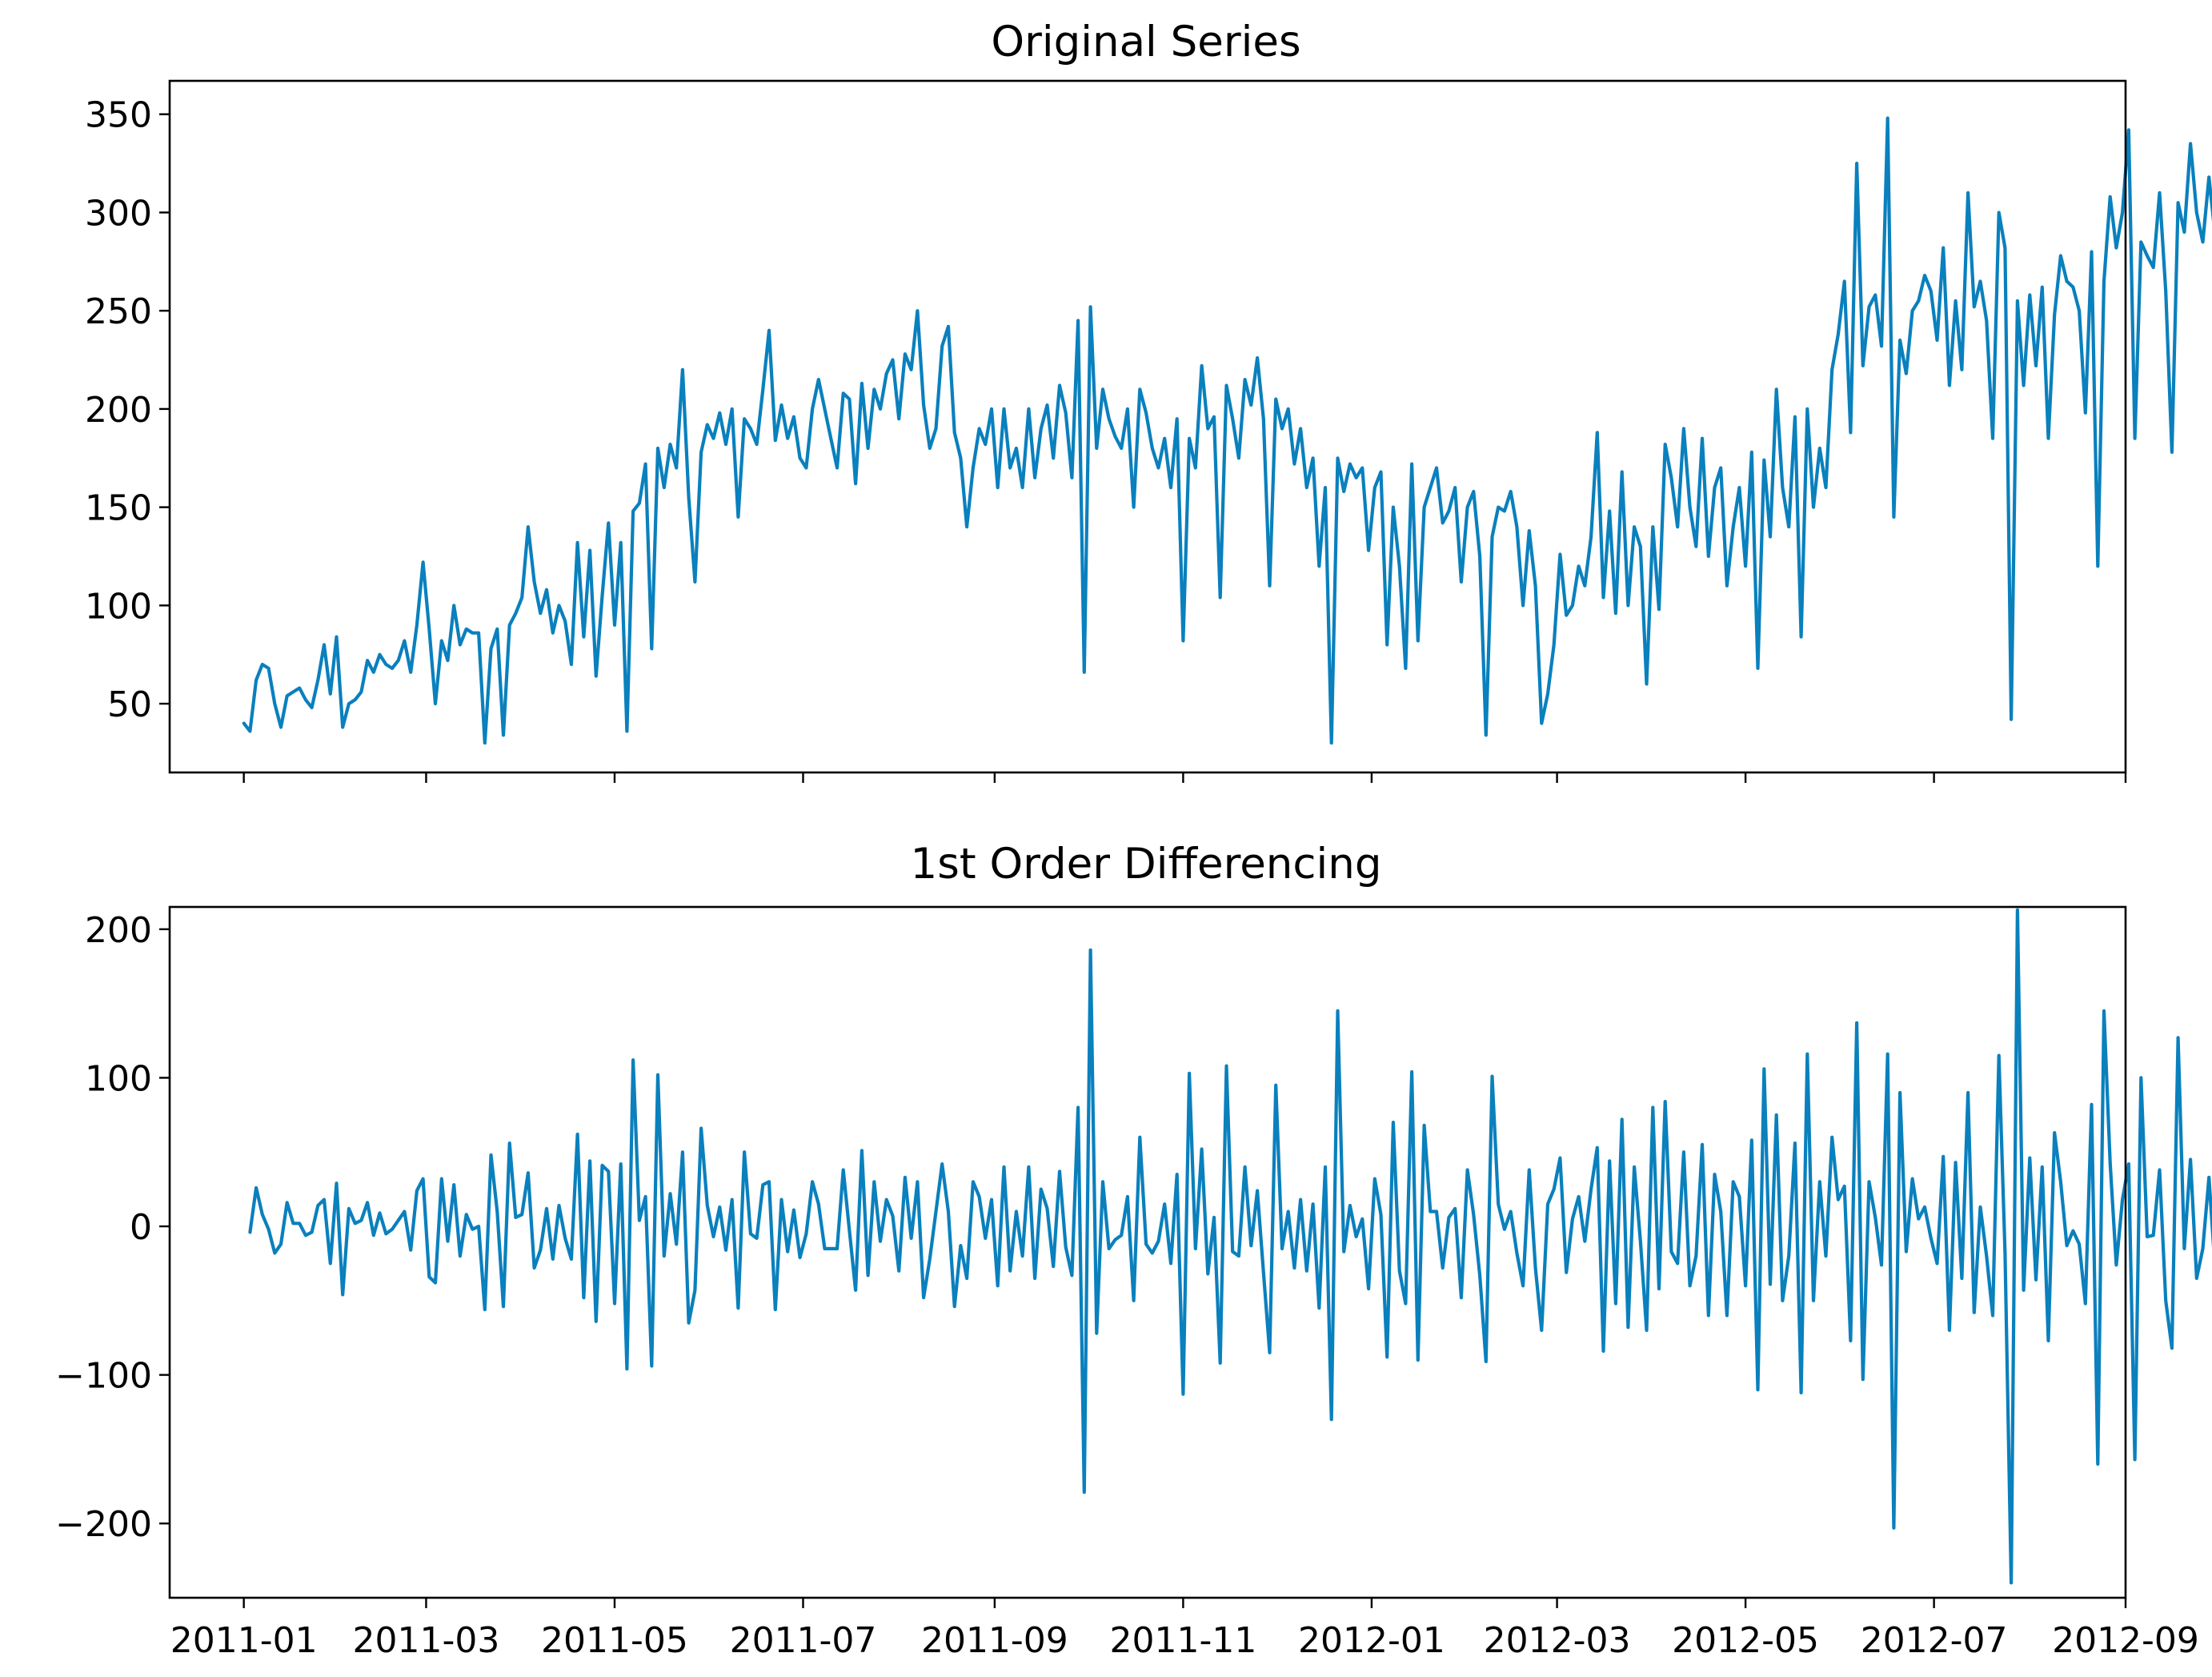 The height and width of the screenshot is (1677, 2212). Describe the element at coordinates (118, 115) in the screenshot. I see `y-tick-label: 350` at that location.